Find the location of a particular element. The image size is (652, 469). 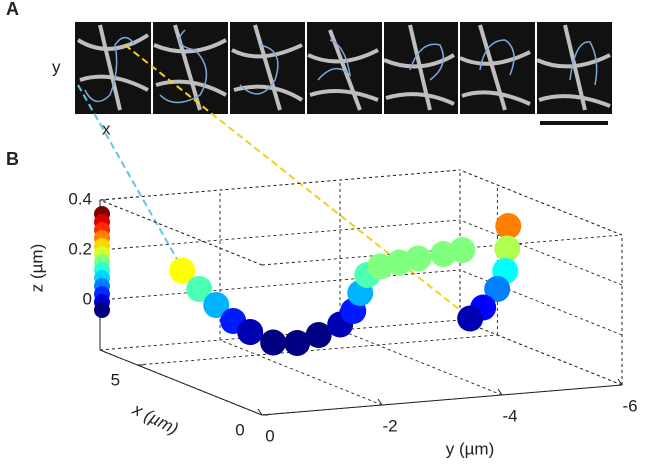

connector-line is located at coordinates (130, 176).